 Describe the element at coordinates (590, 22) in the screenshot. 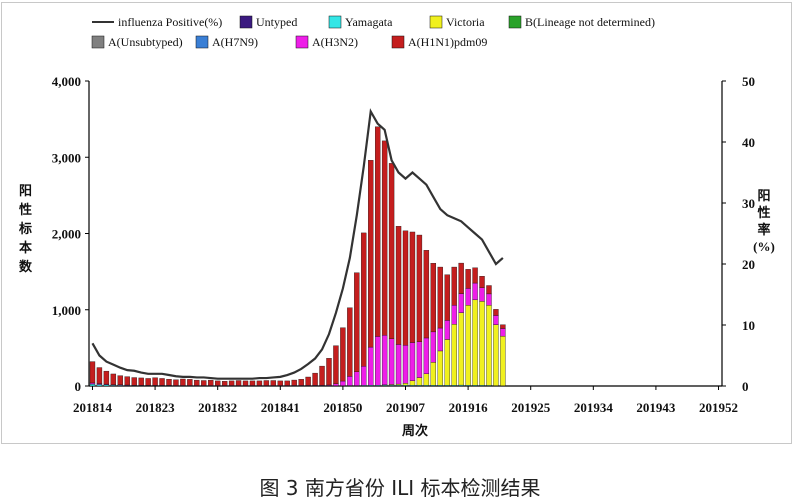

I see `legend-item-label: B(Lineage not determined)` at that location.